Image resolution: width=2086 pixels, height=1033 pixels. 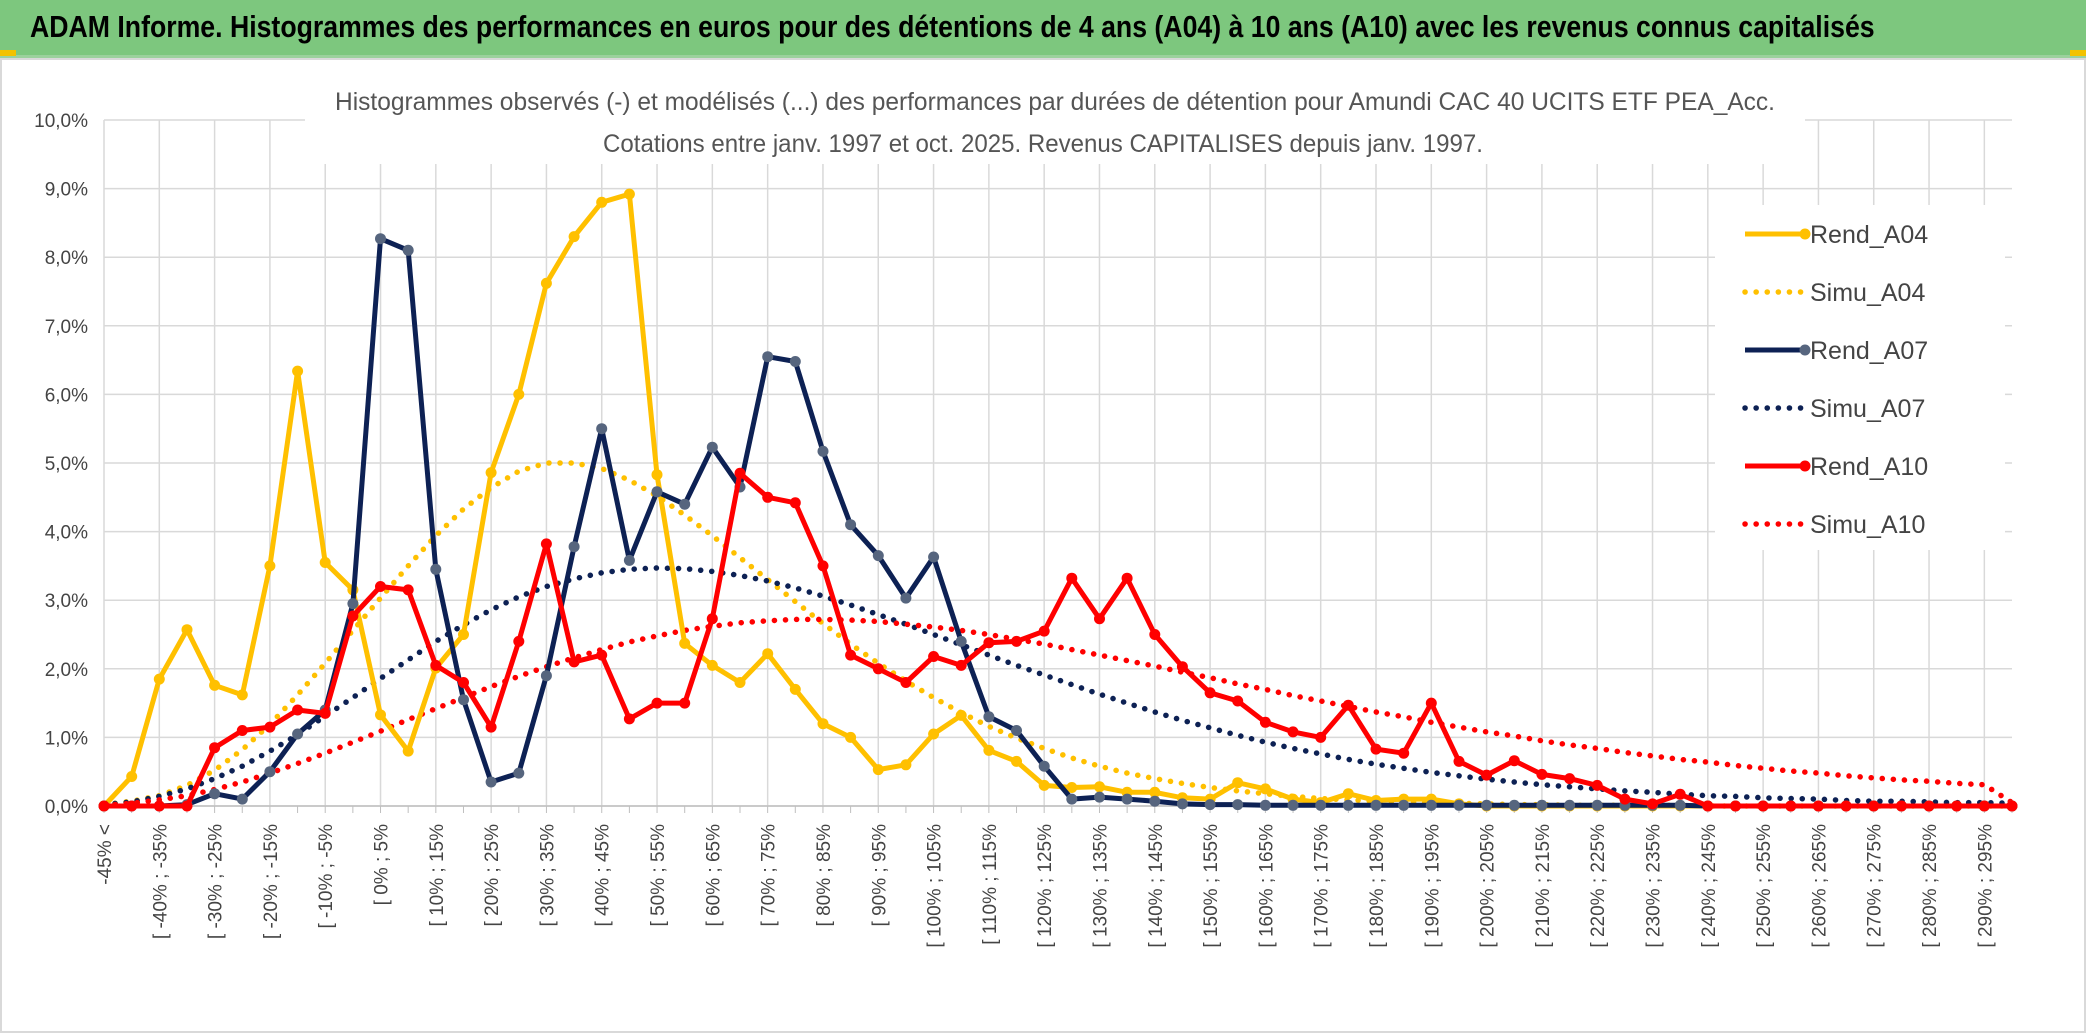 What do you see at coordinates (1860, 377) in the screenshot?
I see `legend-background` at bounding box center [1860, 377].